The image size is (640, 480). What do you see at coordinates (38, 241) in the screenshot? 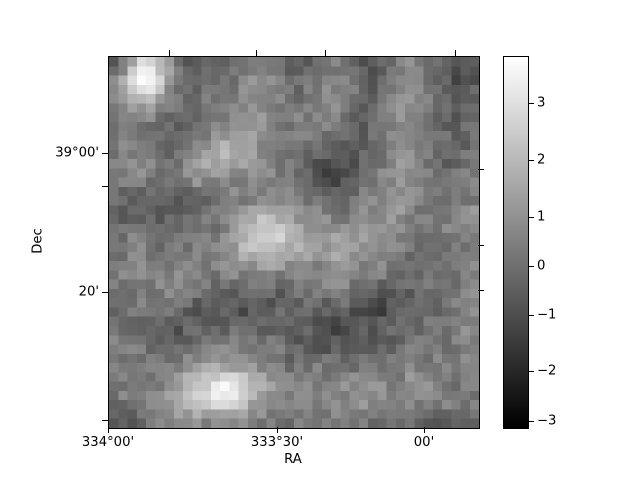
I see `y-axis-label: Dec` at bounding box center [38, 241].